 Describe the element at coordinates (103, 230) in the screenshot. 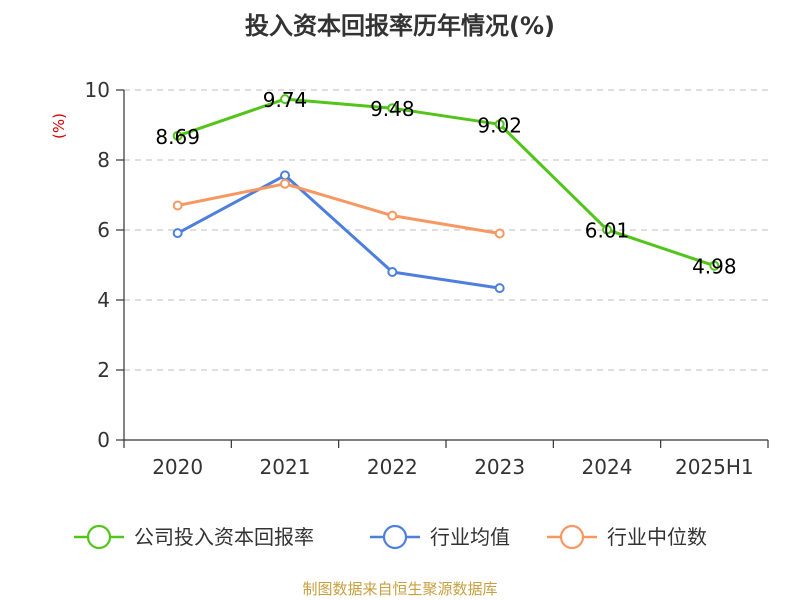

I see `y-tick-label: 6` at that location.